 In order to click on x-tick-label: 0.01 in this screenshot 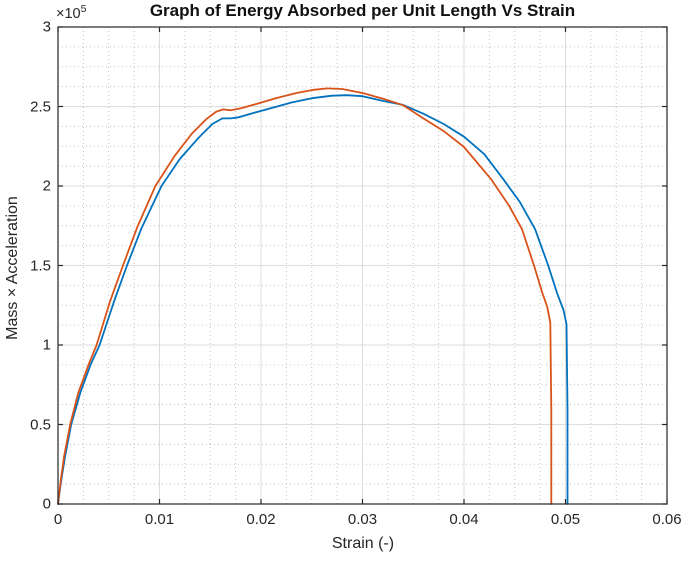, I will do `click(159, 519)`.